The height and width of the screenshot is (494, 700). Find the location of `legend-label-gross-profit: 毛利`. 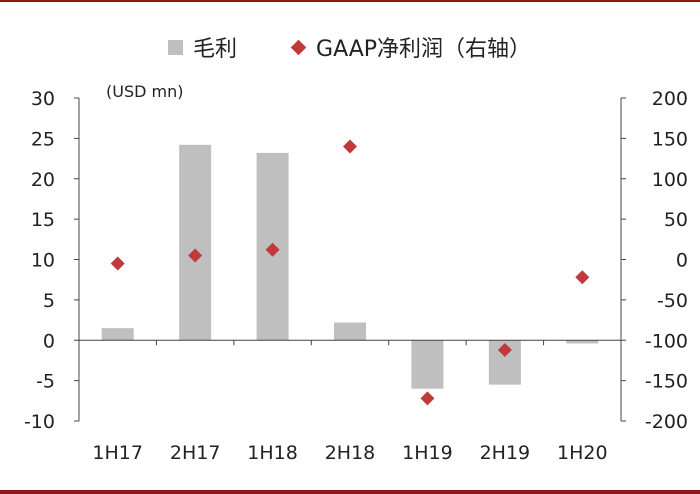

legend-label-gross-profit: 毛利 is located at coordinates (215, 49).